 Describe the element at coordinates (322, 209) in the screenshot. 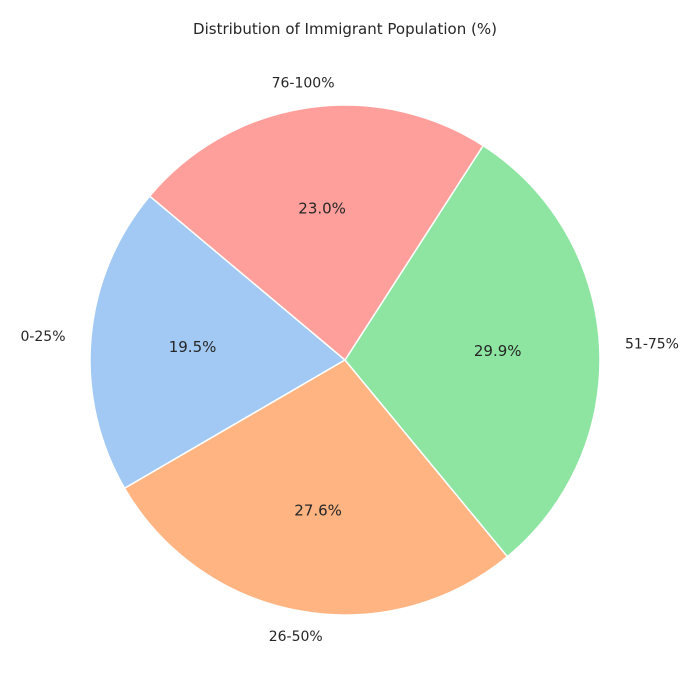

I see `pie-slice-pct-label-3: 23.0%` at that location.